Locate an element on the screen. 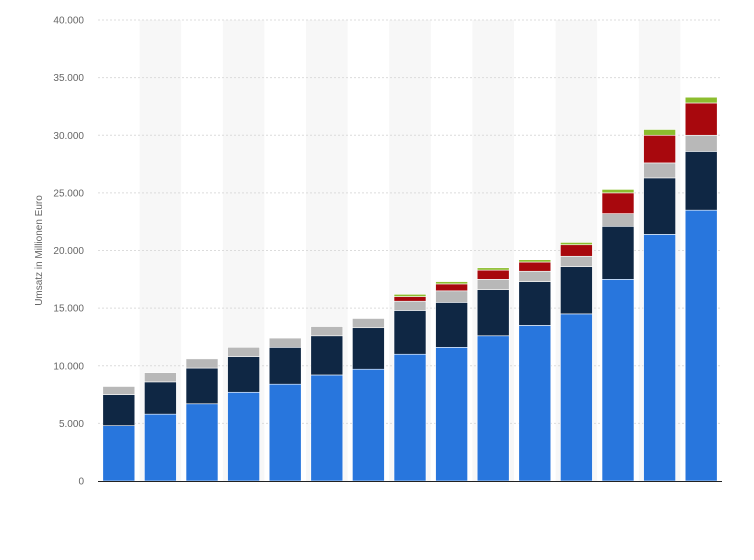 The width and height of the screenshot is (754, 560). y-axis-title: Umsatz in Millionen Euro is located at coordinates (39, 250).